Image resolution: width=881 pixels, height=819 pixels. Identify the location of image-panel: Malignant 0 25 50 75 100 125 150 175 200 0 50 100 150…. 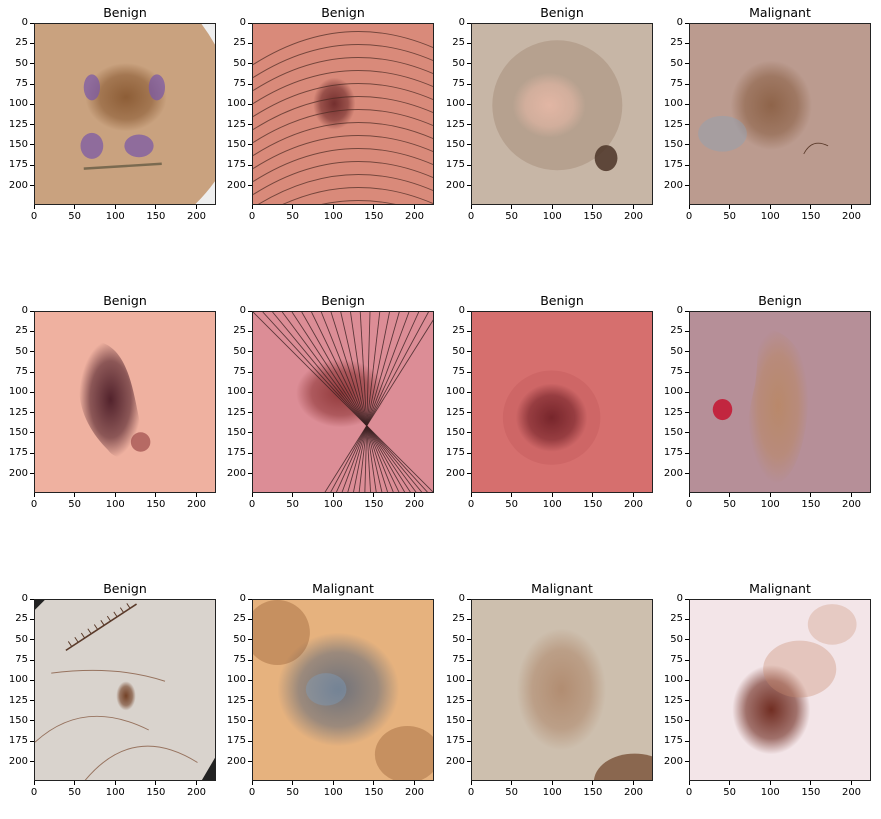
(349, 700).